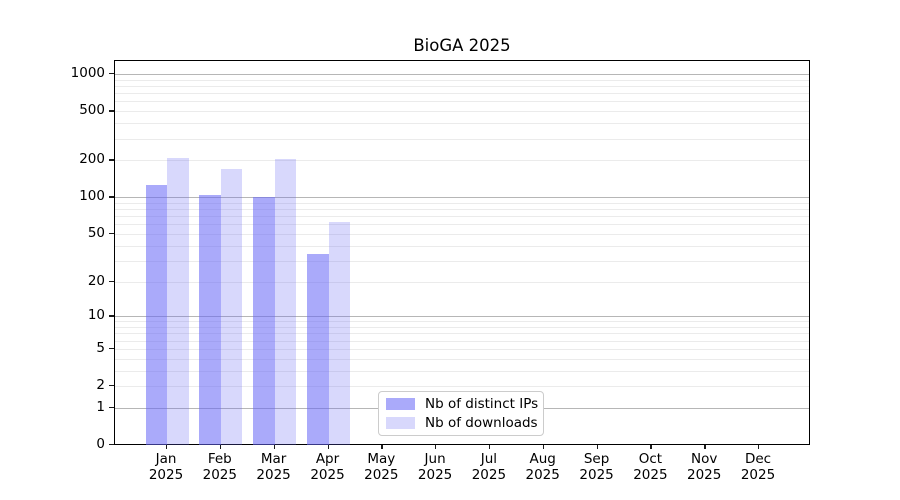 The height and width of the screenshot is (500, 900). I want to click on legend-label-distinct-ips: Nb of distinct IPs, so click(482, 404).